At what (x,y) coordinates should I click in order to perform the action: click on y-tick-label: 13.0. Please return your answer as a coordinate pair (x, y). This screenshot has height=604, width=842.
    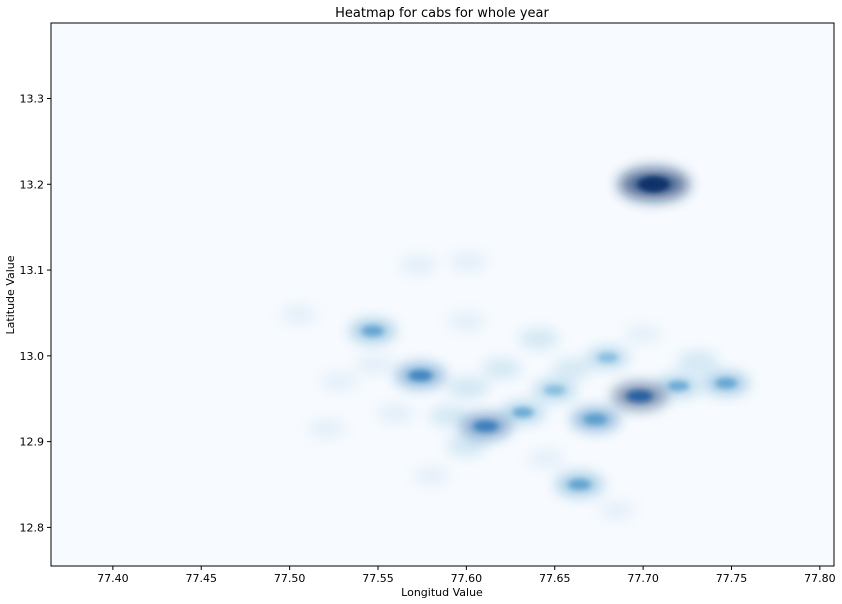
    Looking at the image, I should click on (32, 356).